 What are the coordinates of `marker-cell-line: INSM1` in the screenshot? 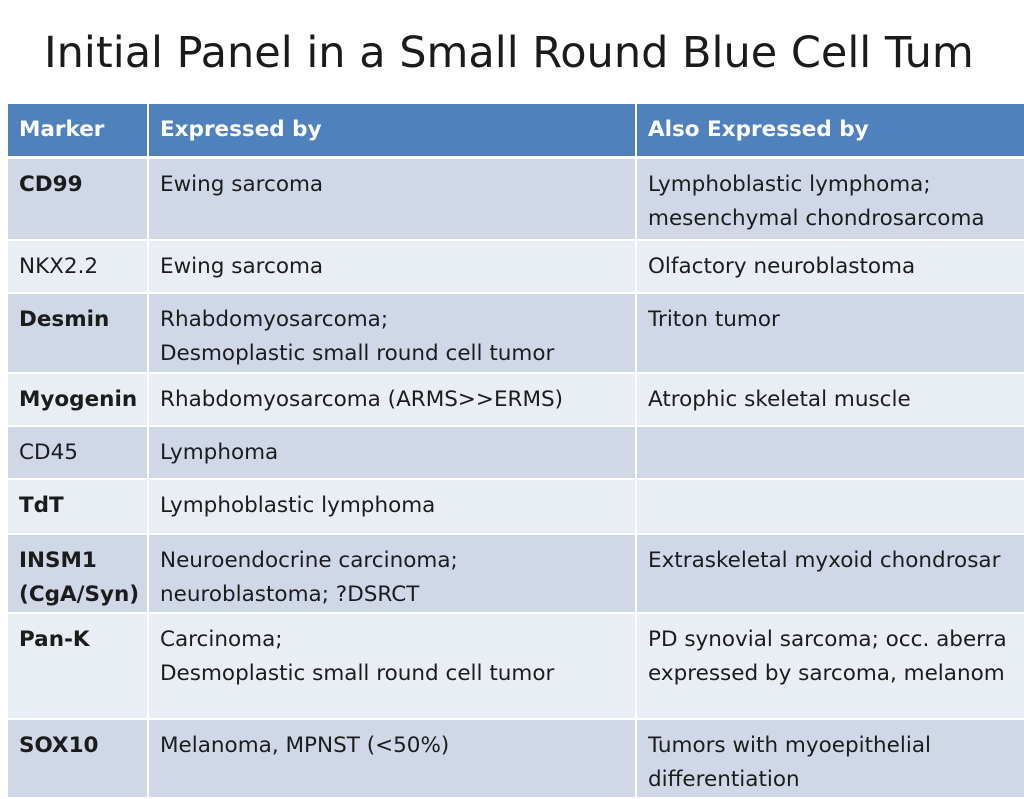 It's located at (58, 560).